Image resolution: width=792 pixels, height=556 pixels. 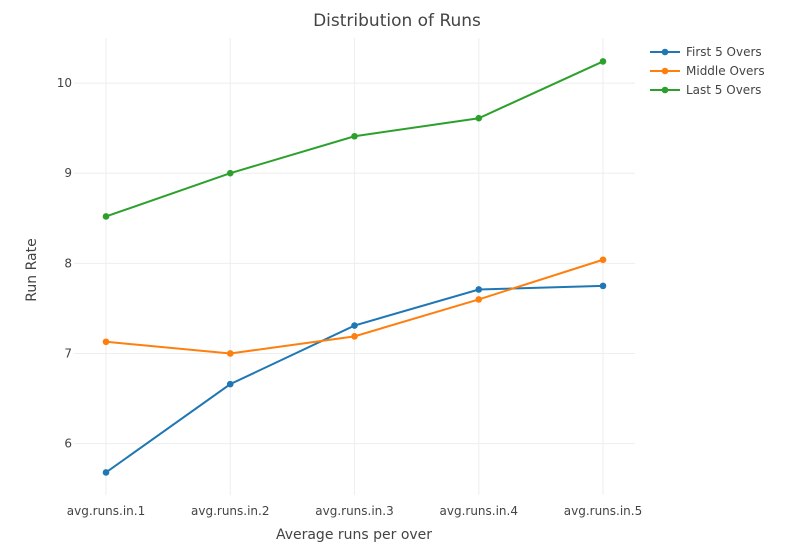 I want to click on legend-label: First 5 Overs, so click(x=724, y=52).